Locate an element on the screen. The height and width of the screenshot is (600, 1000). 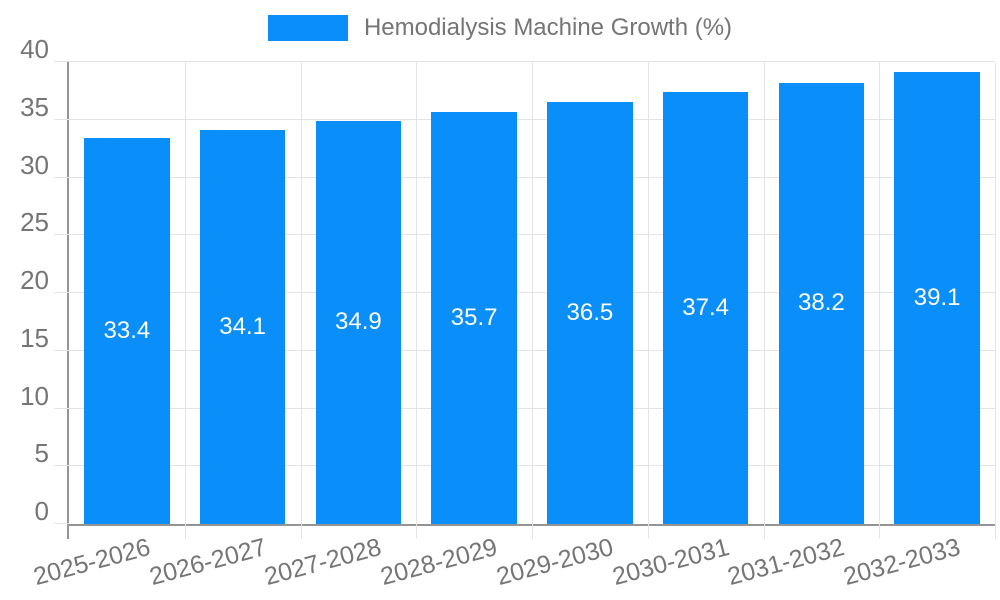
bar-2025-2026: 33.4 is located at coordinates (127, 331).